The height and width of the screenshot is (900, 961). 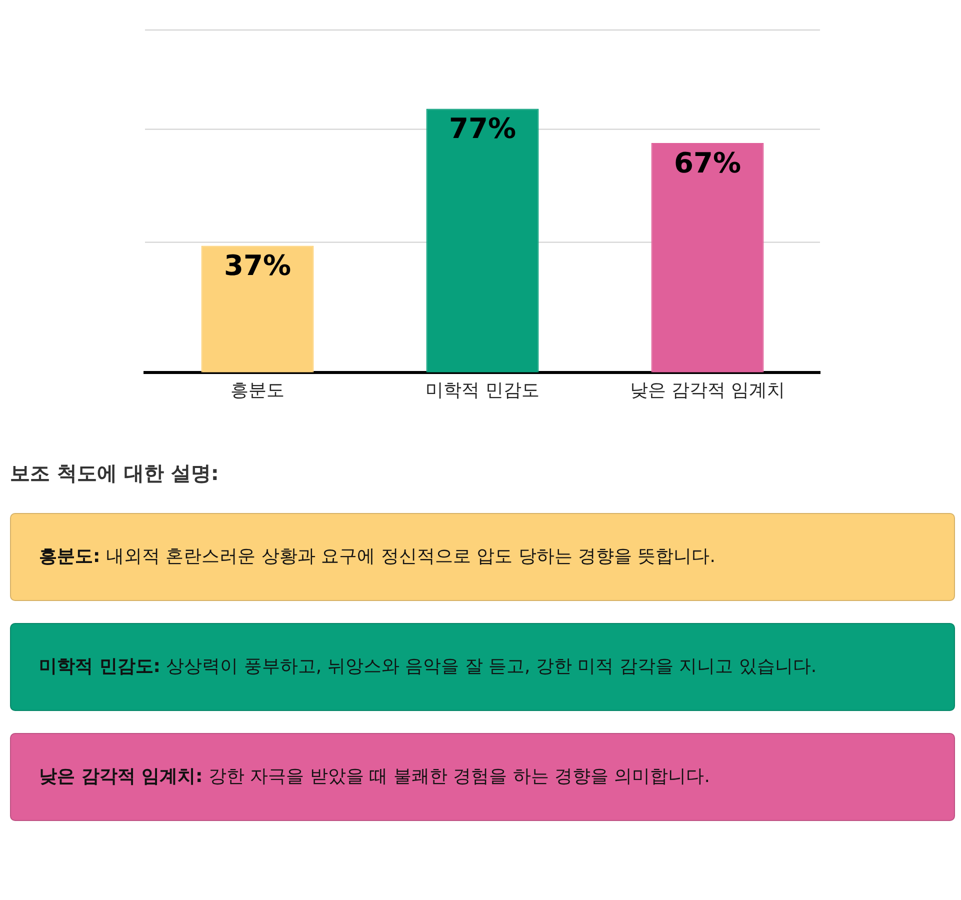 What do you see at coordinates (482, 777) in the screenshot?
I see `text: 낮은 감각적 임계치: 강한 자극을 받았을 때 불쾌한 경험을 하는 경향을 의미합니다.` at bounding box center [482, 777].